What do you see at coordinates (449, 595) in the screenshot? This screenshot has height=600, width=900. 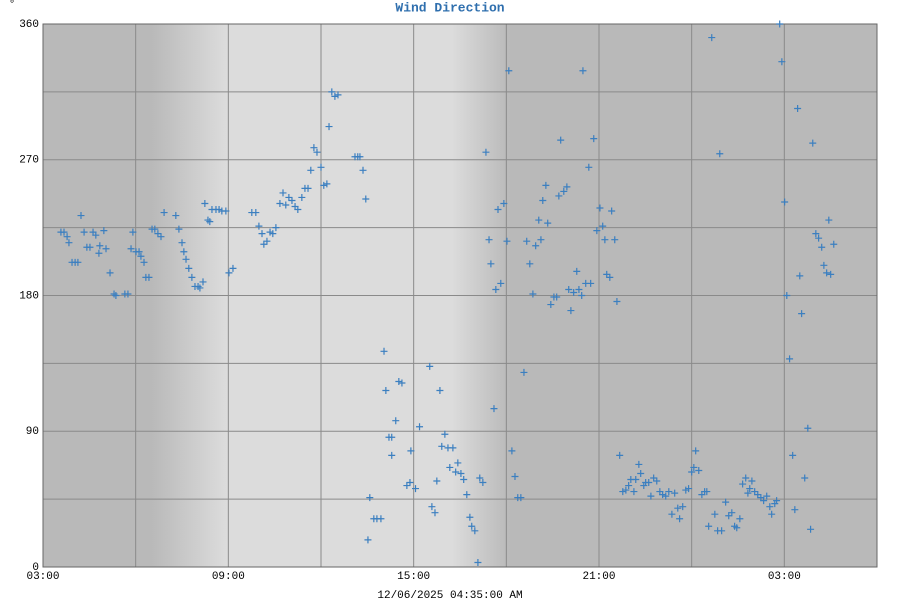 I see `x-axis-label: 12/06/2025 04:35:00 AM` at bounding box center [449, 595].